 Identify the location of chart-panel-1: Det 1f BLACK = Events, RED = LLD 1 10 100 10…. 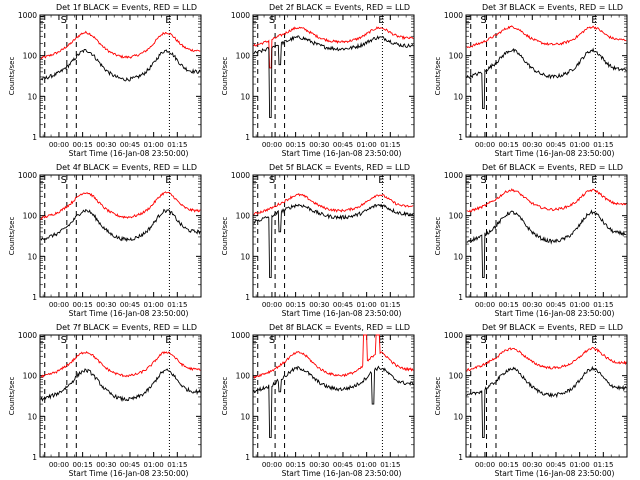
(105, 80).